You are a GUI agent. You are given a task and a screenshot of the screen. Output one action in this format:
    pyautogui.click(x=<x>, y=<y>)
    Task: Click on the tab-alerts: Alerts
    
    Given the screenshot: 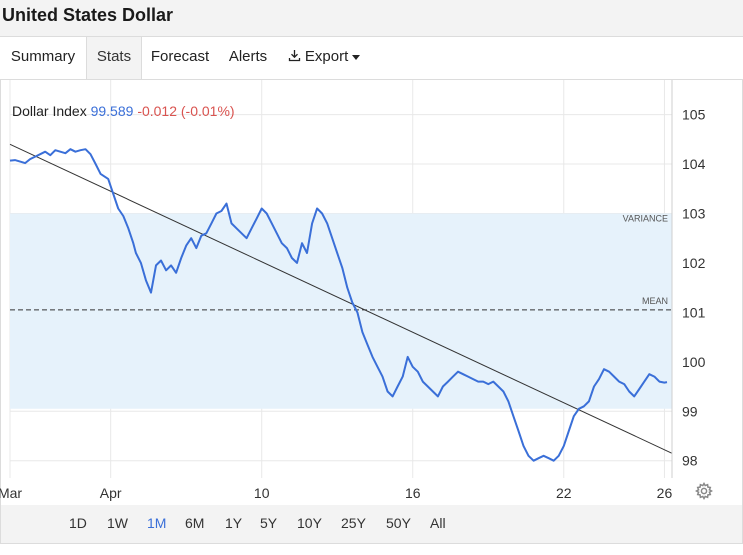 What is the action you would take?
    pyautogui.click(x=248, y=58)
    